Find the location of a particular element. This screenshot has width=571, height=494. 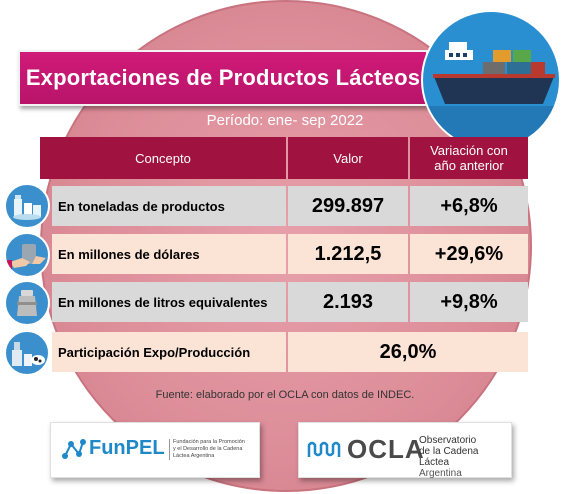

milk-can-icon is located at coordinates (27, 303).